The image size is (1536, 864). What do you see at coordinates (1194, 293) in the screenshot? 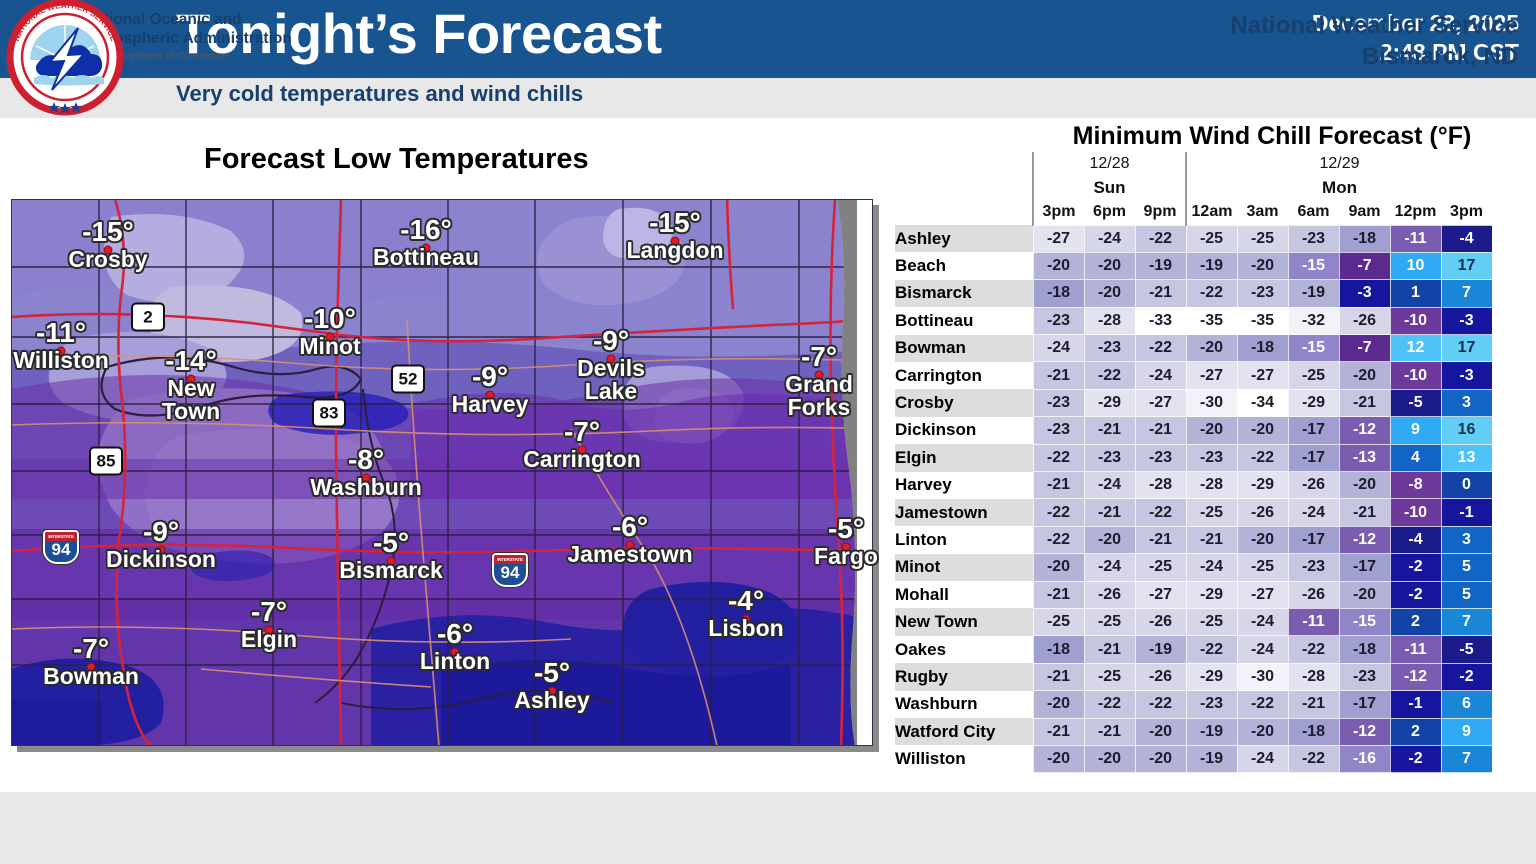
I see `table-row: Bismarck -18 -20 -21 -22 -23 -19 -3 1 7` at bounding box center [1194, 293].